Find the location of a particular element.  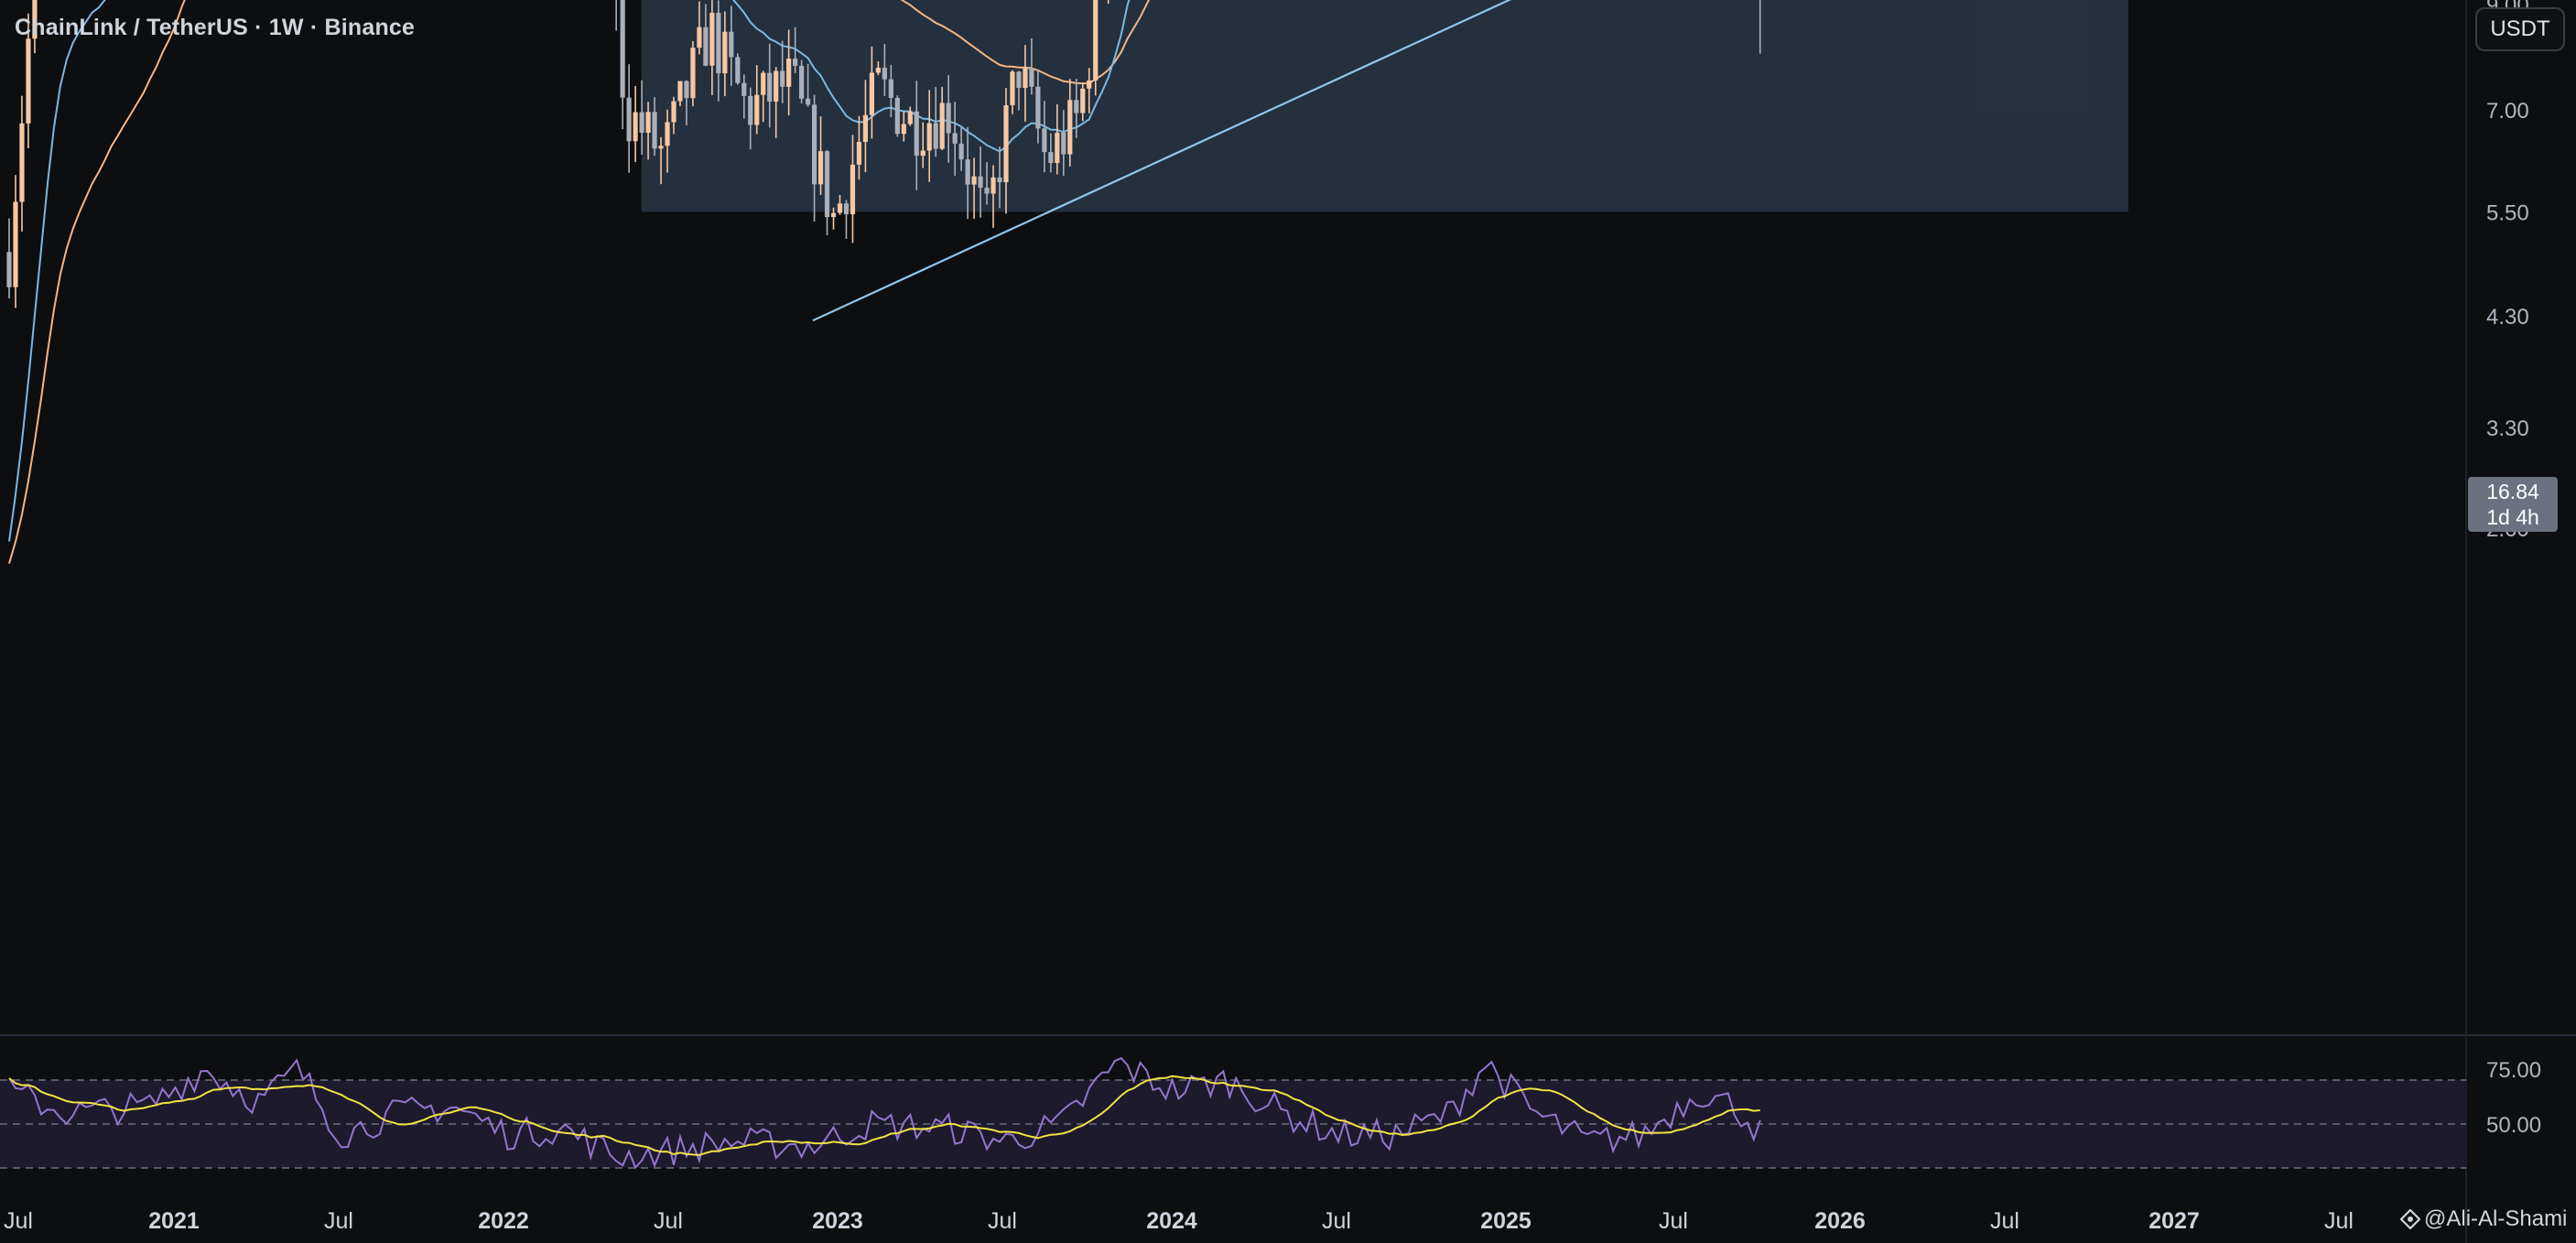

channel-lower-line is located at coordinates (1375, 161).